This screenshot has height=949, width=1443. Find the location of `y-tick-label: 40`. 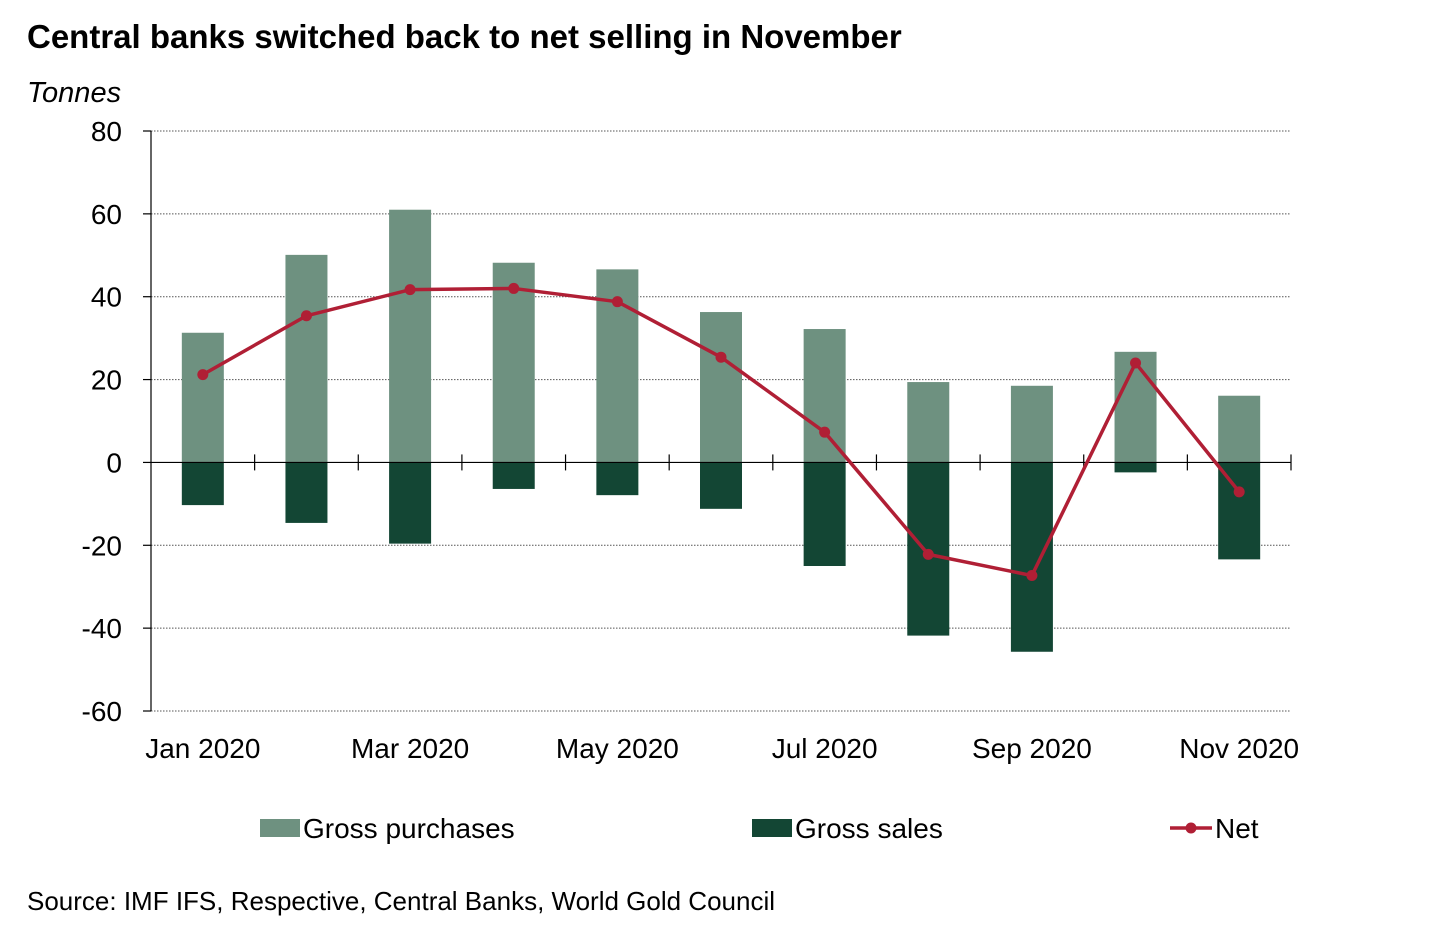

y-tick-label: 40 is located at coordinates (106, 297).